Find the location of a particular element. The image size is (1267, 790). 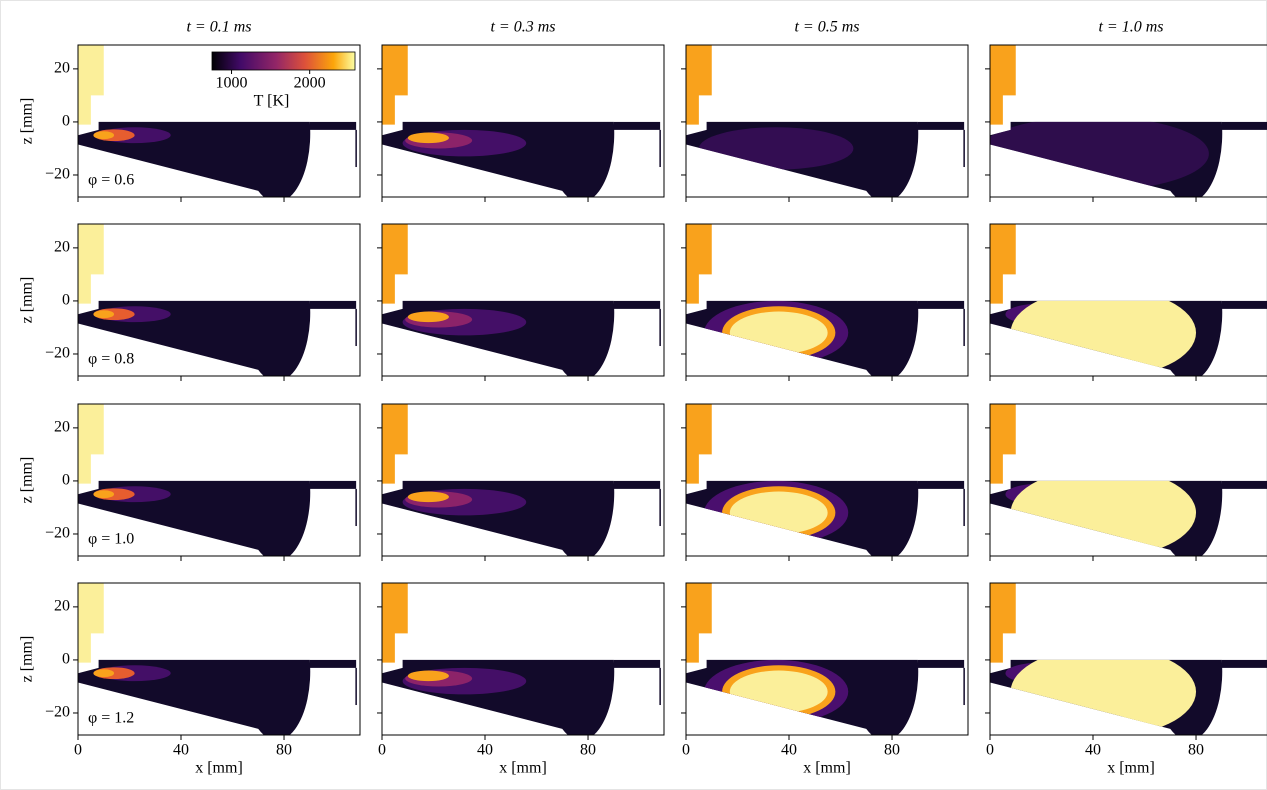

colorbar-gradient is located at coordinates (283, 61).